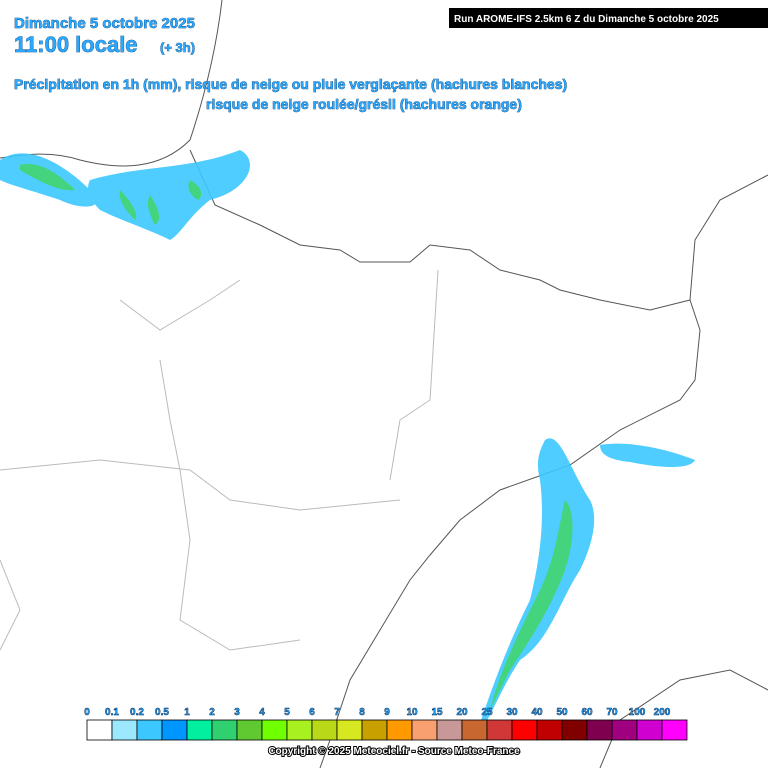  What do you see at coordinates (487, 712) in the screenshot?
I see `legend-label: 25` at bounding box center [487, 712].